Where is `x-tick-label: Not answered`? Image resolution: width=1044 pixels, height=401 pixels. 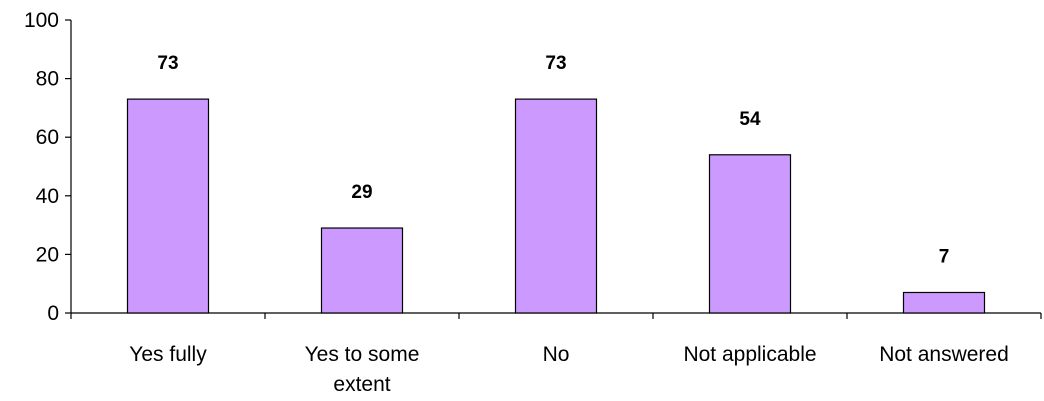 x-tick-label: Not answered is located at coordinates (944, 354).